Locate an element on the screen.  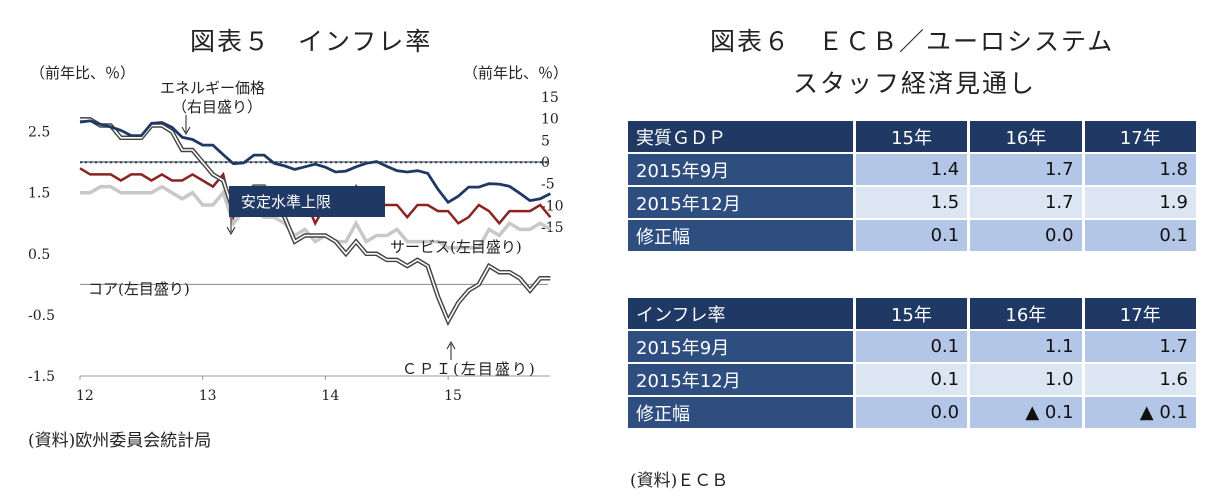
inflation-header-2015: 15年 is located at coordinates (911, 313).